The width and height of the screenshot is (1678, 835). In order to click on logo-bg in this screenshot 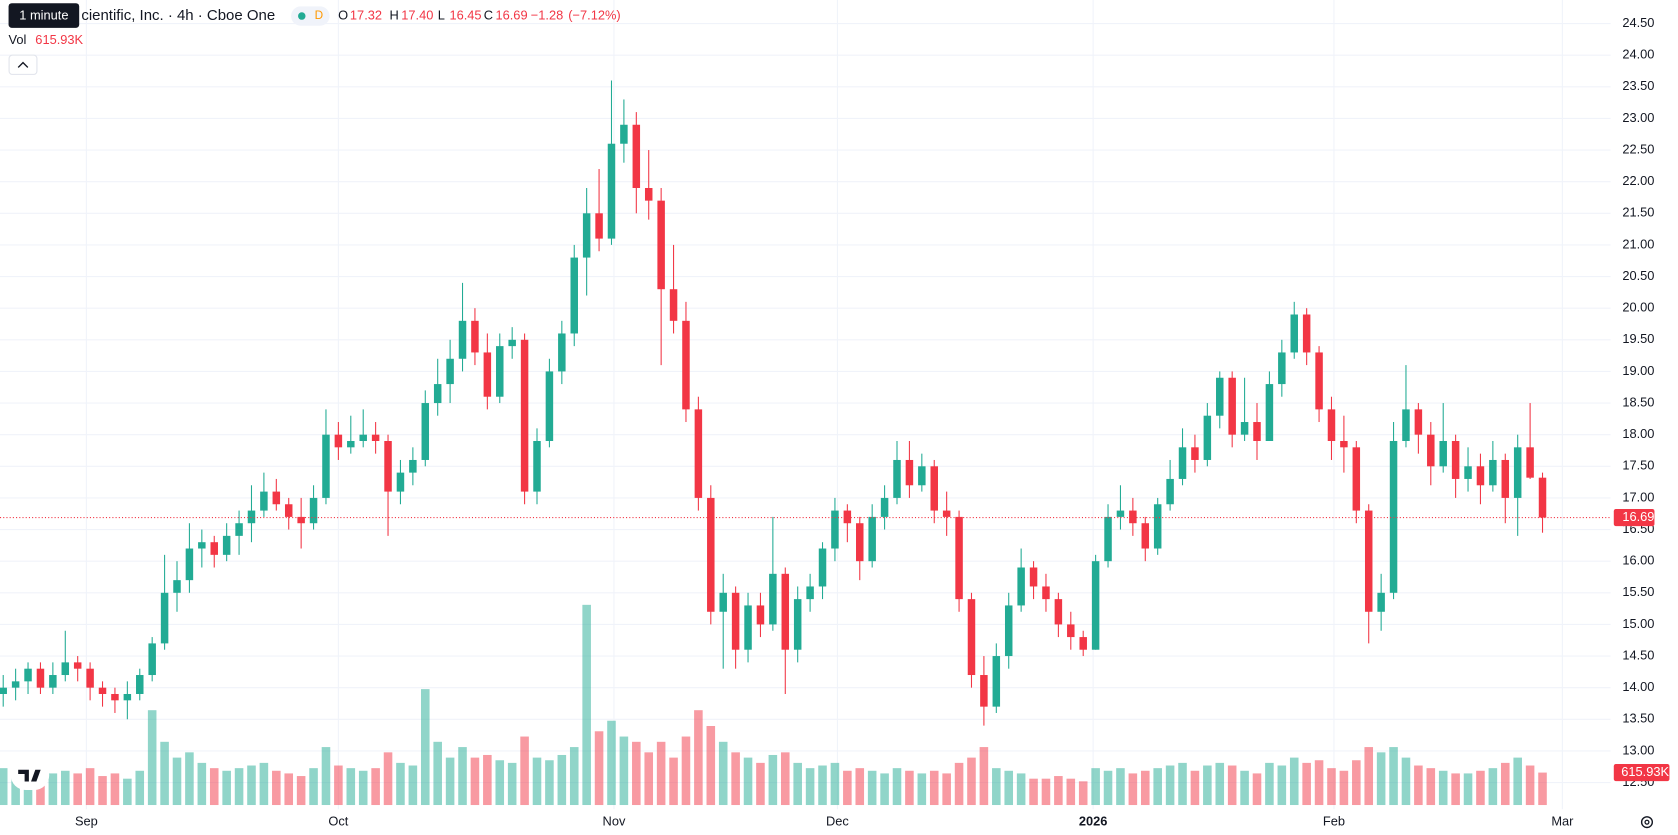, I will do `click(30, 775)`.